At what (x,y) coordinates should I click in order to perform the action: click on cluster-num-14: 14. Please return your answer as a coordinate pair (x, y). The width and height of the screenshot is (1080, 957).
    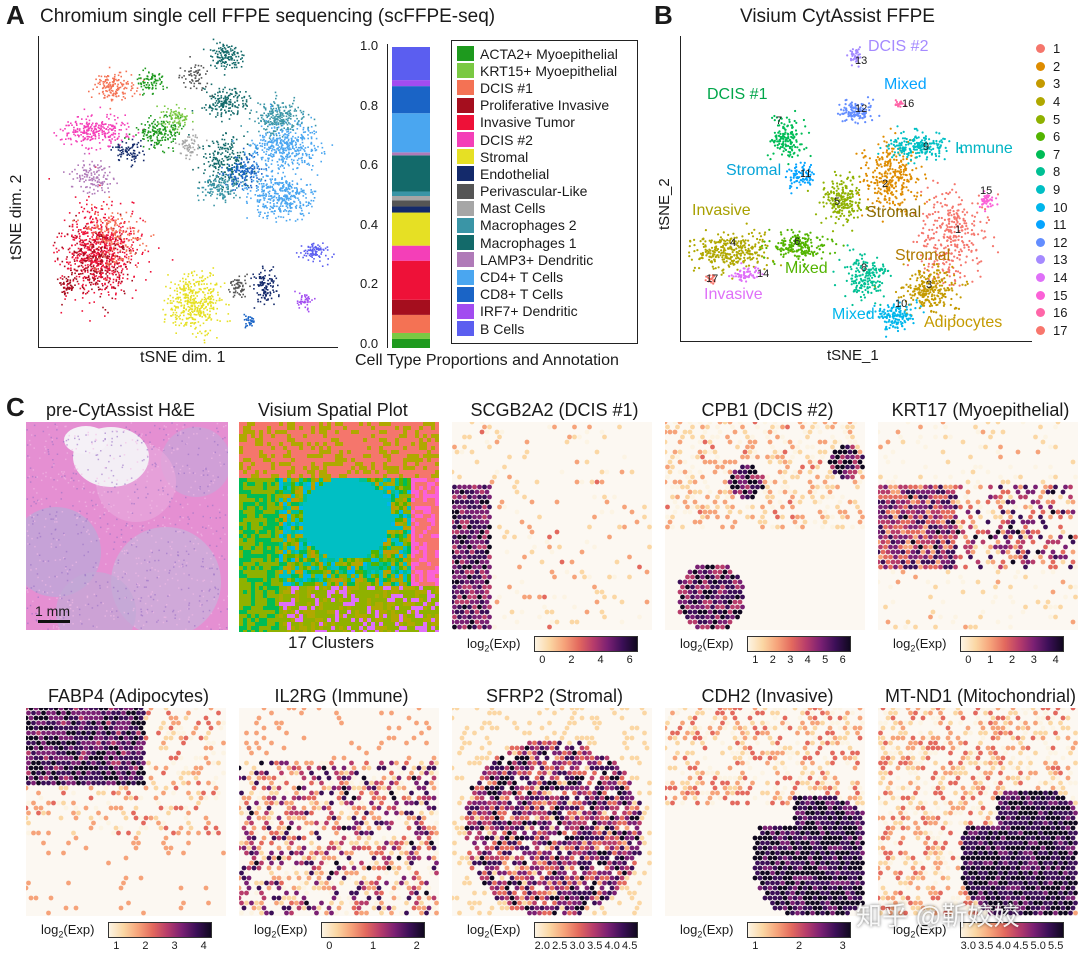
    Looking at the image, I should click on (763, 274).